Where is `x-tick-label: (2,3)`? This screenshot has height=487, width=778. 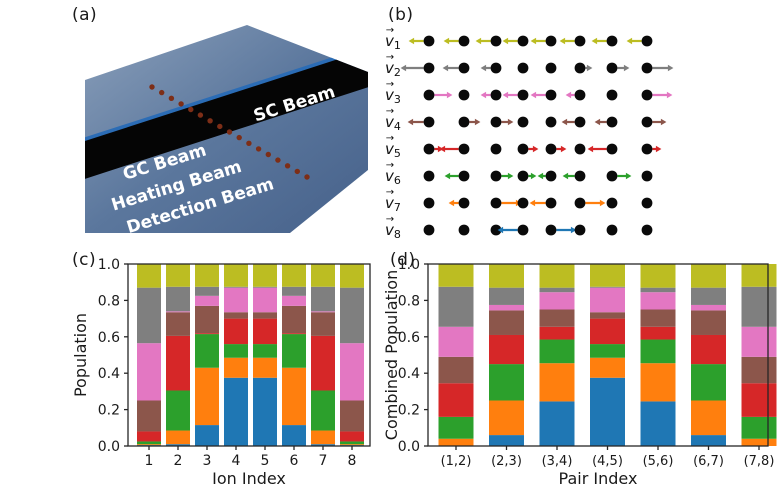
x-tick-label: (2,3) is located at coordinates (506, 461).